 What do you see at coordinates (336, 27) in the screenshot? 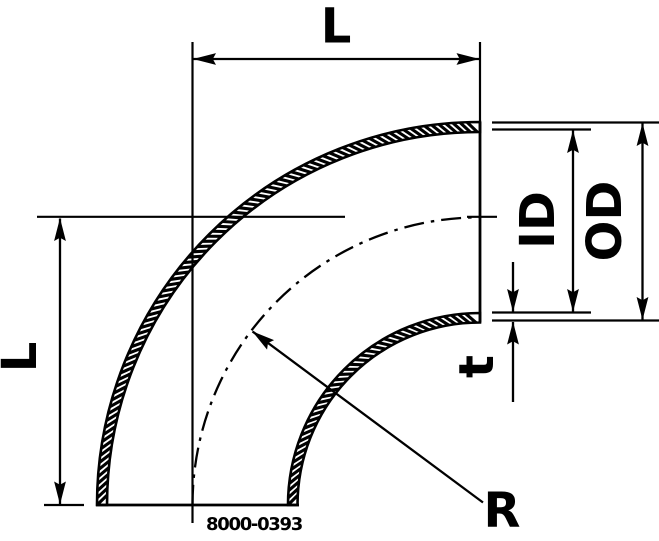
I see `label-length-top: L` at bounding box center [336, 27].